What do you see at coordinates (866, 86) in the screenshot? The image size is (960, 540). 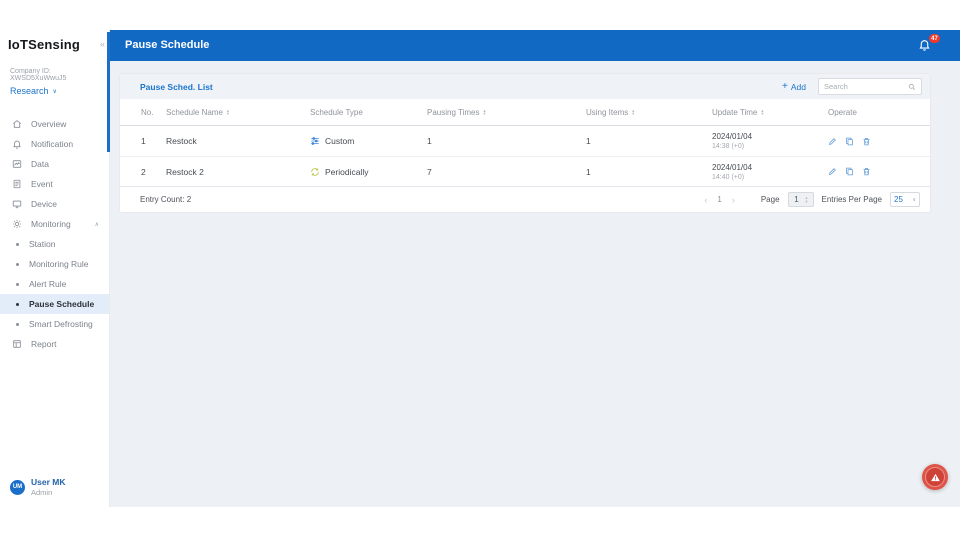 I see `search-input` at bounding box center [866, 86].